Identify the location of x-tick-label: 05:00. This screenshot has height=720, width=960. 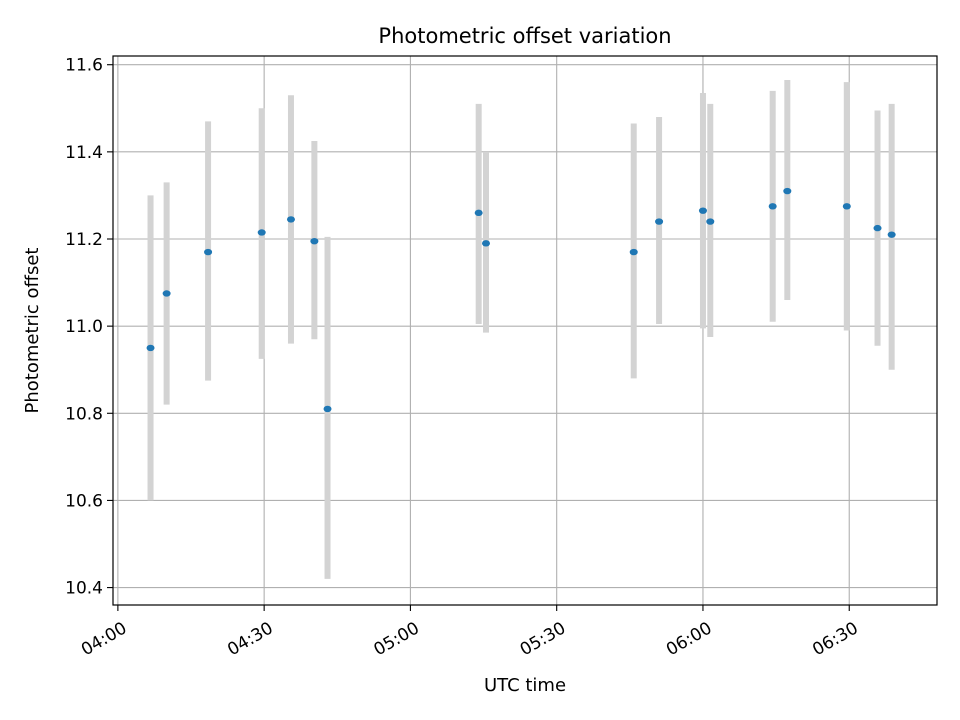
(396, 639).